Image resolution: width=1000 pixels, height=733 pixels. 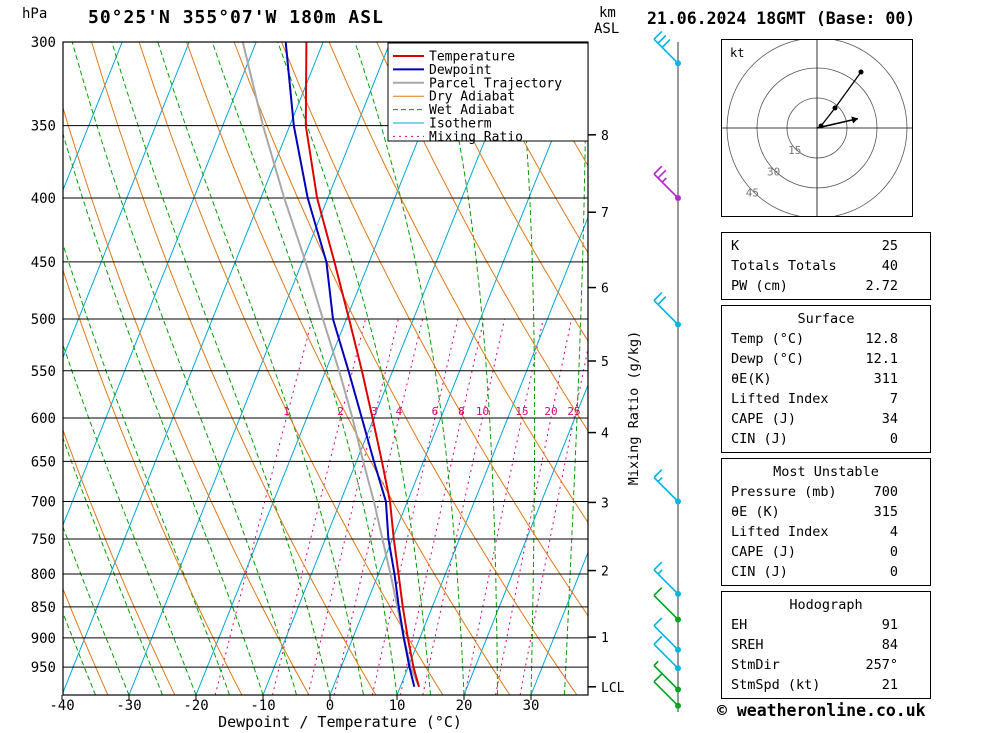 What do you see at coordinates (826, 472) in the screenshot?
I see `stats-table-title: Most Unstable` at bounding box center [826, 472].